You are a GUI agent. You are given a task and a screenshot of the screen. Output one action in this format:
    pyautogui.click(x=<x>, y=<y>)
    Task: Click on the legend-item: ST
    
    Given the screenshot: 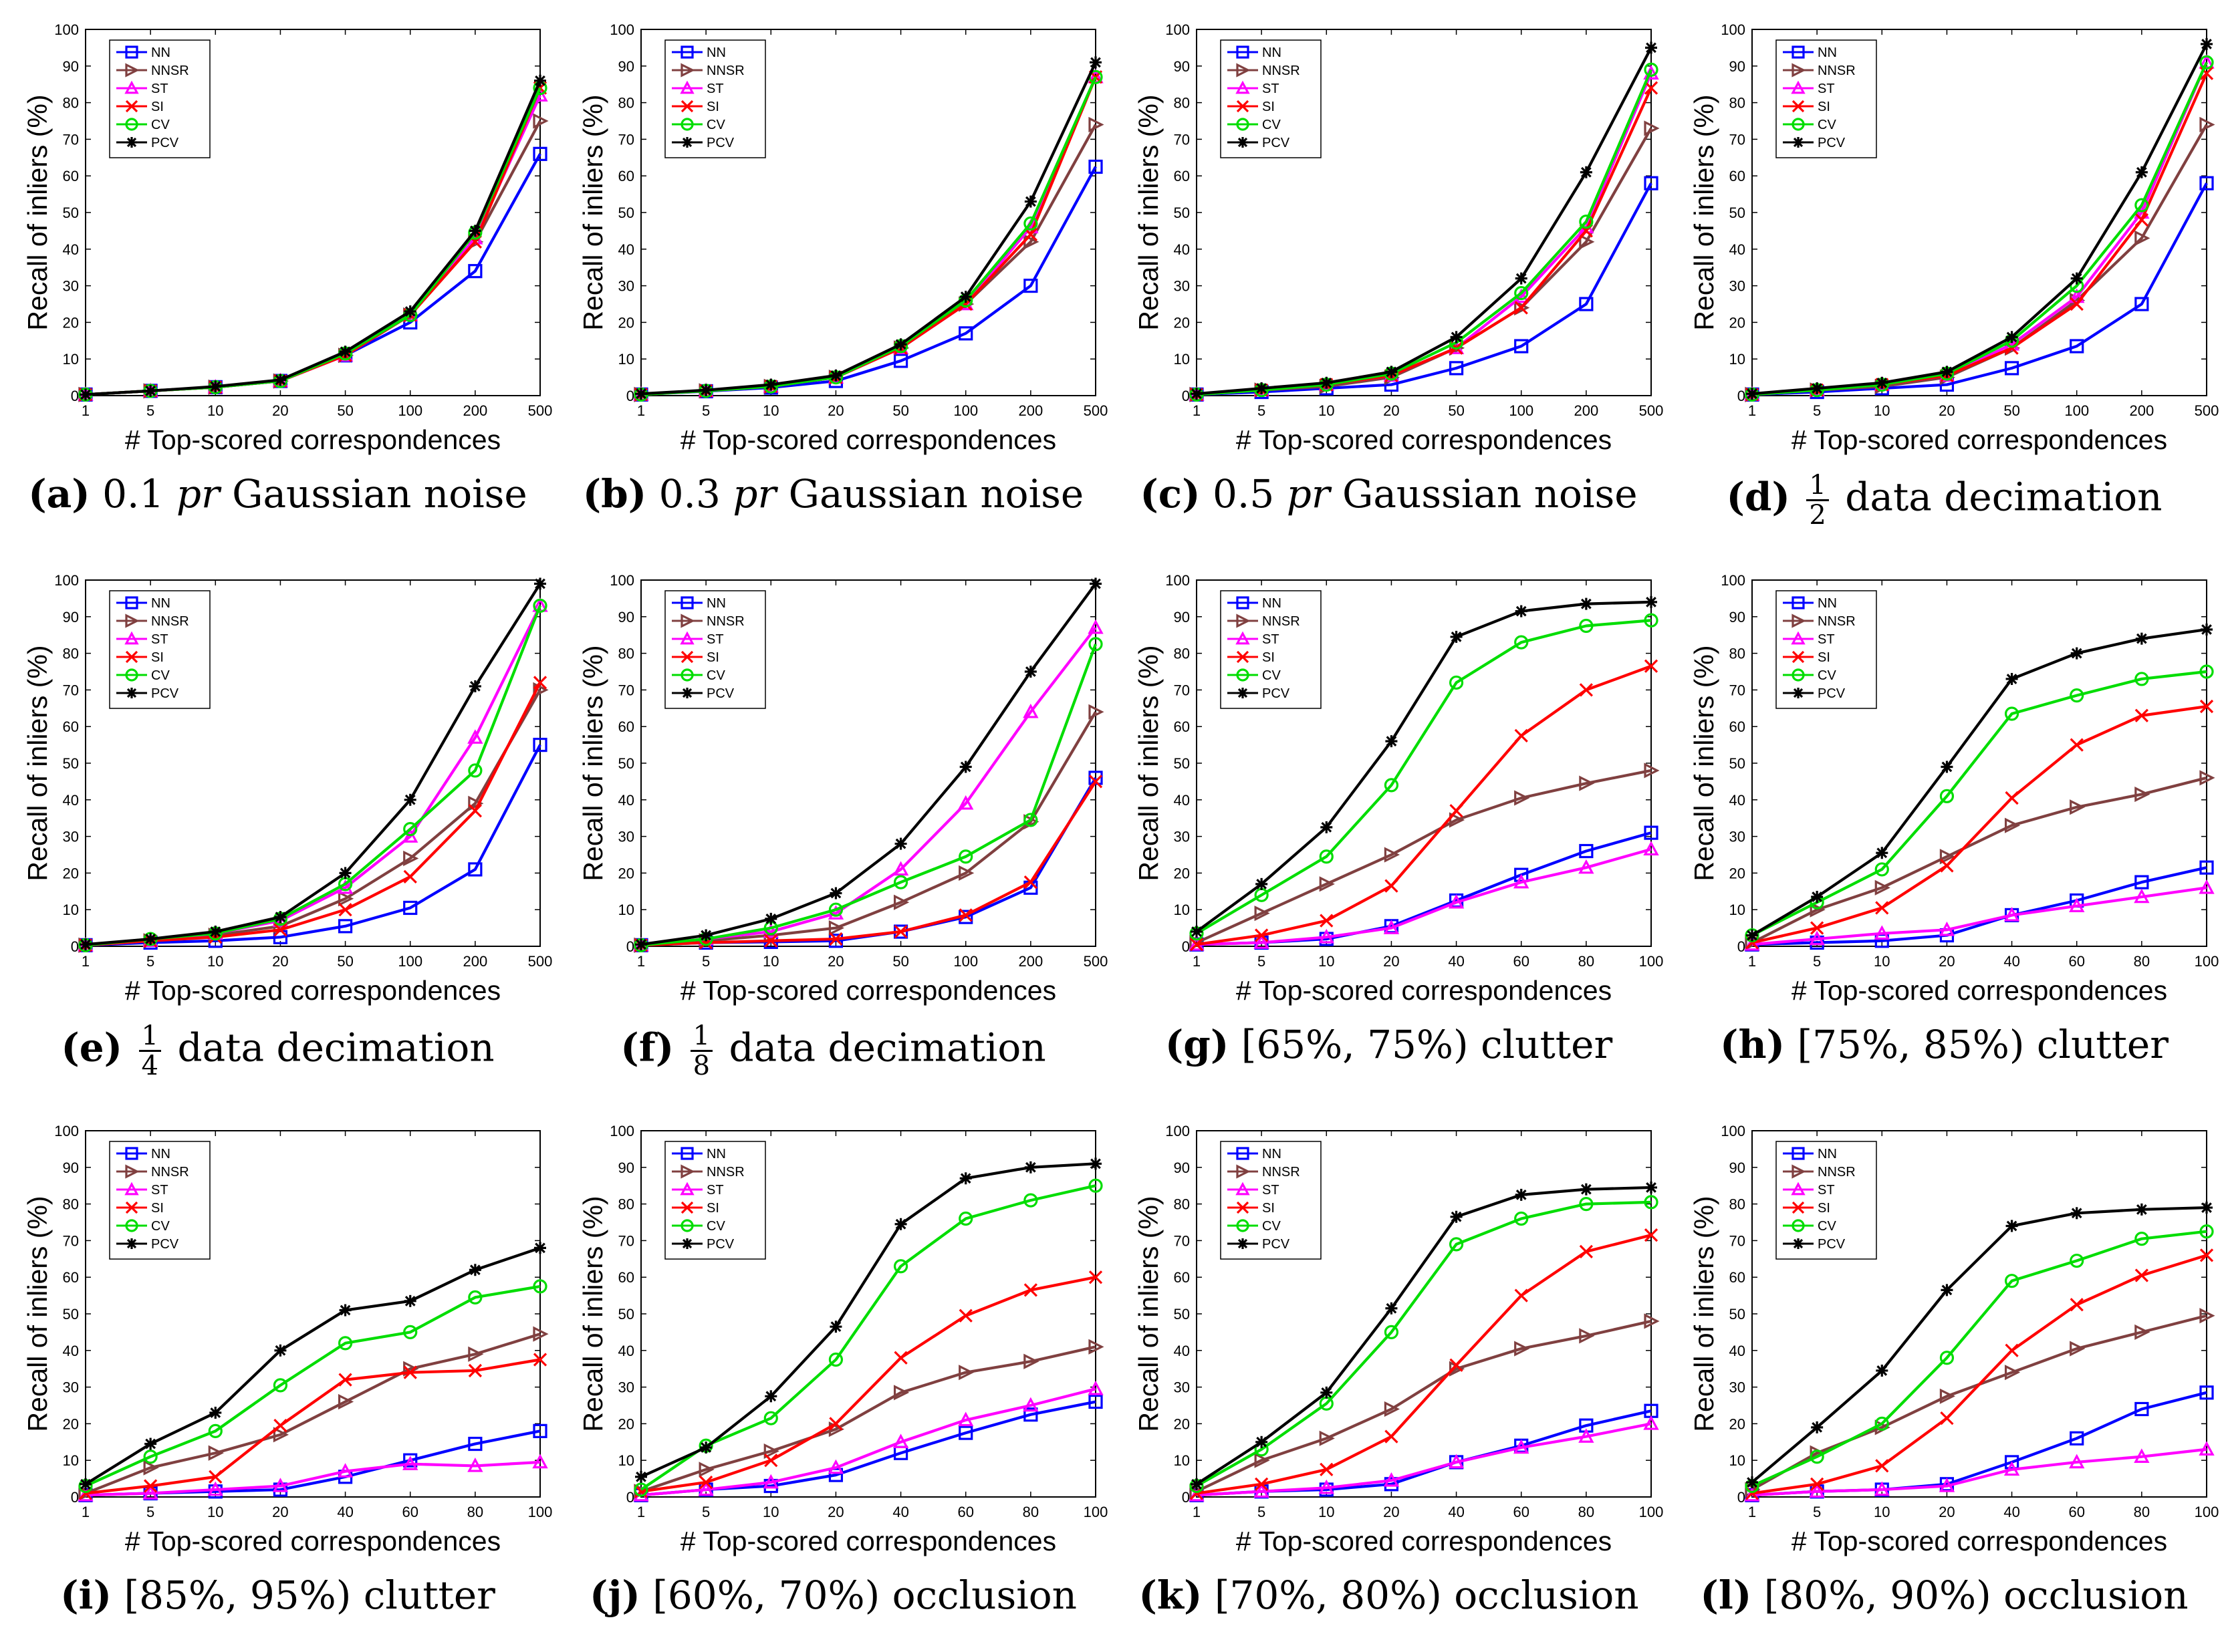 What is the action you would take?
    pyautogui.click(x=698, y=88)
    